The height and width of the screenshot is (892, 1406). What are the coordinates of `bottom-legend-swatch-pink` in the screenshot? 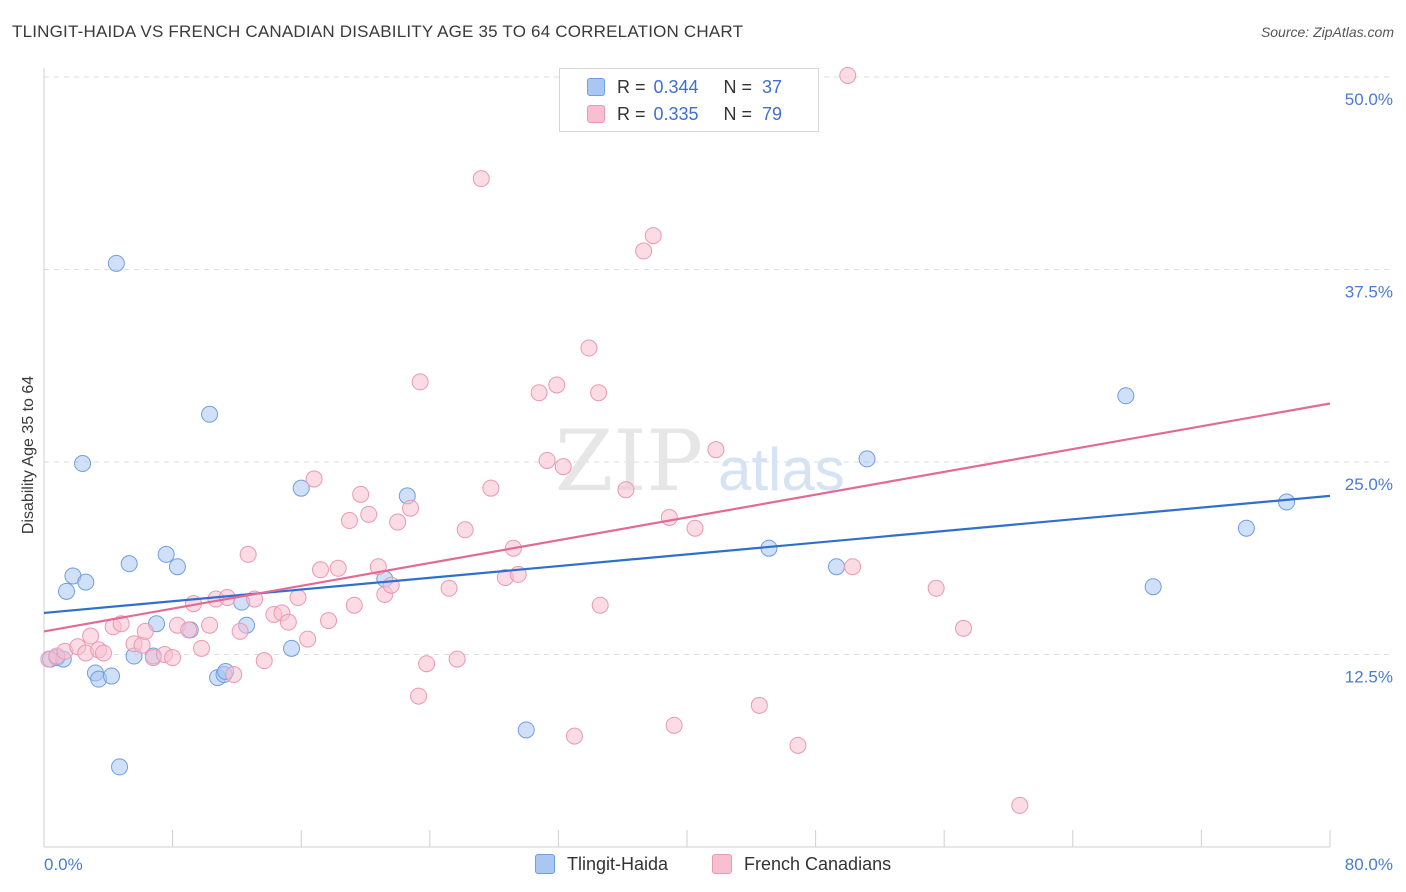 It's located at (722, 864).